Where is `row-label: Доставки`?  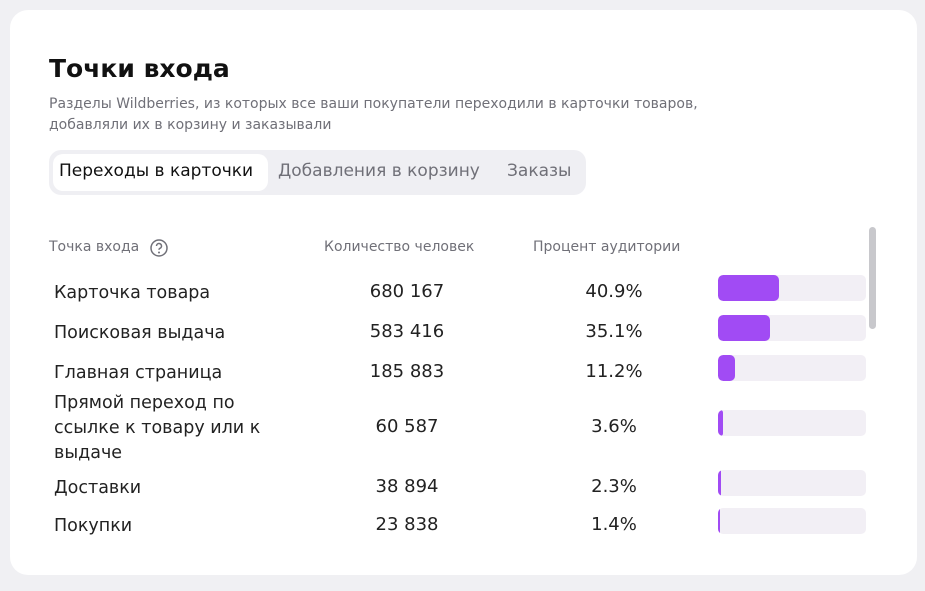 row-label: Доставки is located at coordinates (98, 487).